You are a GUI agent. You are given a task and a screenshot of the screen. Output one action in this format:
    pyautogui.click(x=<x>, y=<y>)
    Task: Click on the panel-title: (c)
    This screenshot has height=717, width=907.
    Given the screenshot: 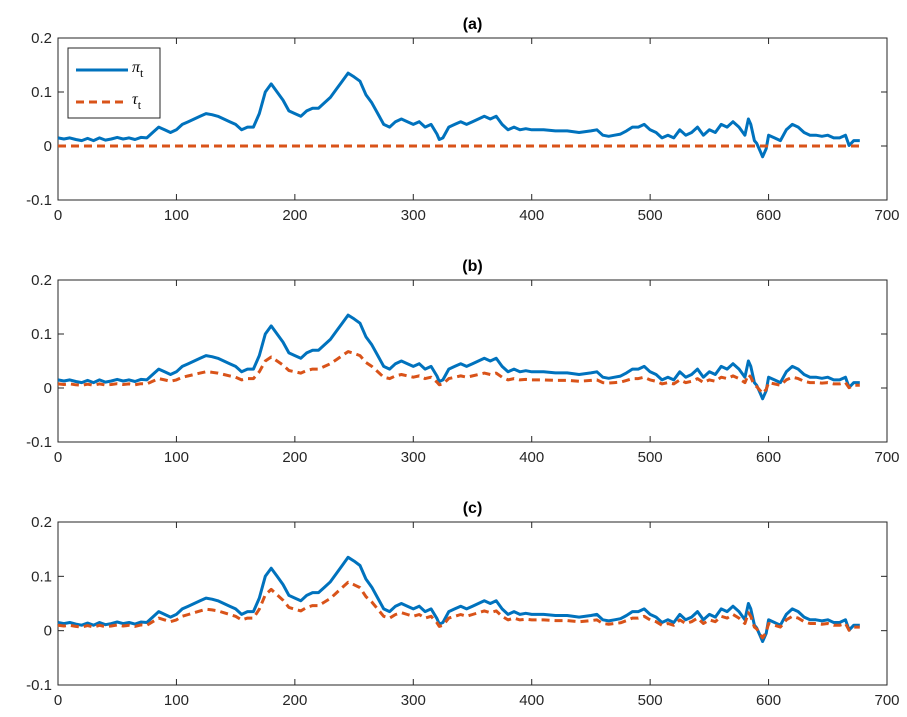 What is the action you would take?
    pyautogui.click(x=473, y=508)
    